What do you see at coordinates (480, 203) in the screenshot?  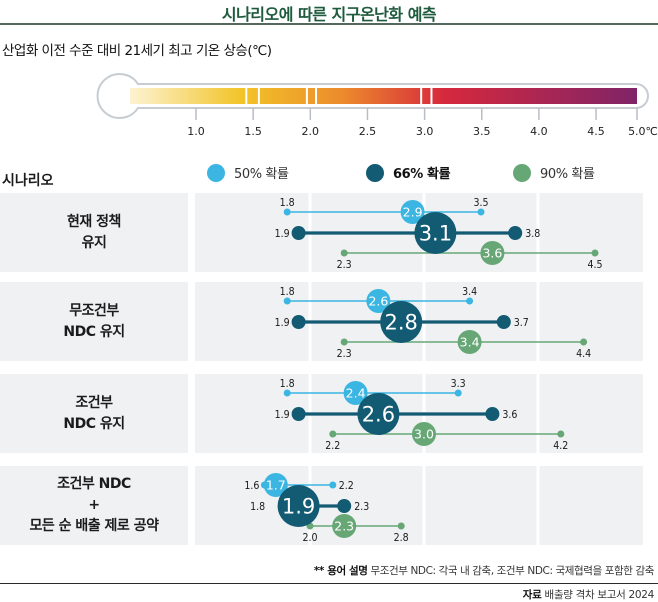 I see `range-max-label: 3.5` at bounding box center [480, 203].